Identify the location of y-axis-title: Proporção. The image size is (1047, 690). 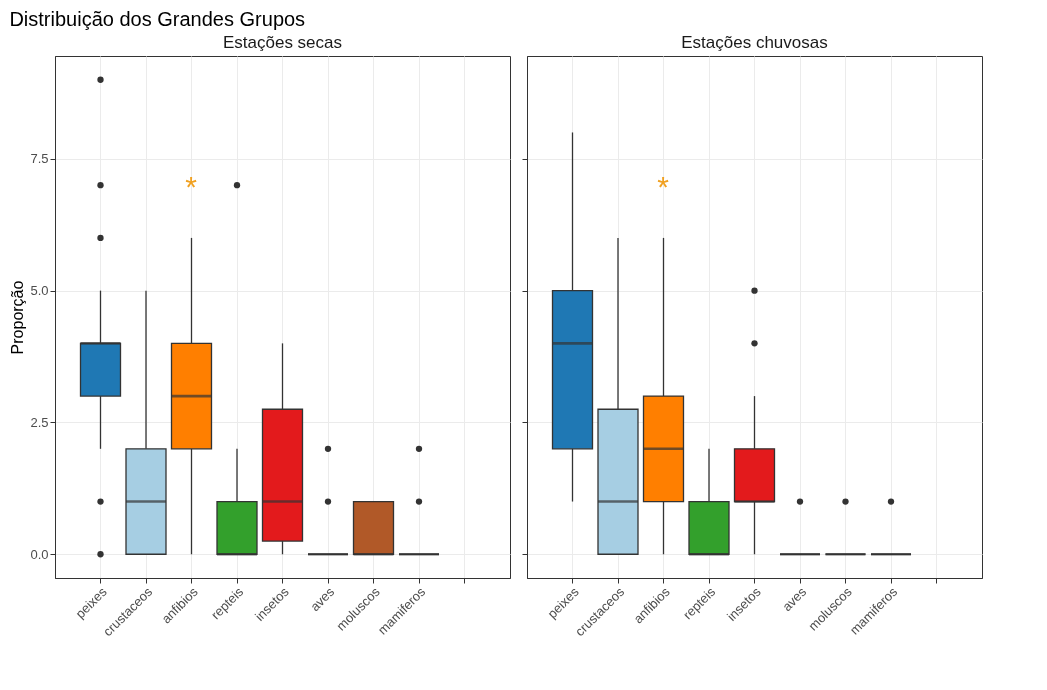
(18, 317).